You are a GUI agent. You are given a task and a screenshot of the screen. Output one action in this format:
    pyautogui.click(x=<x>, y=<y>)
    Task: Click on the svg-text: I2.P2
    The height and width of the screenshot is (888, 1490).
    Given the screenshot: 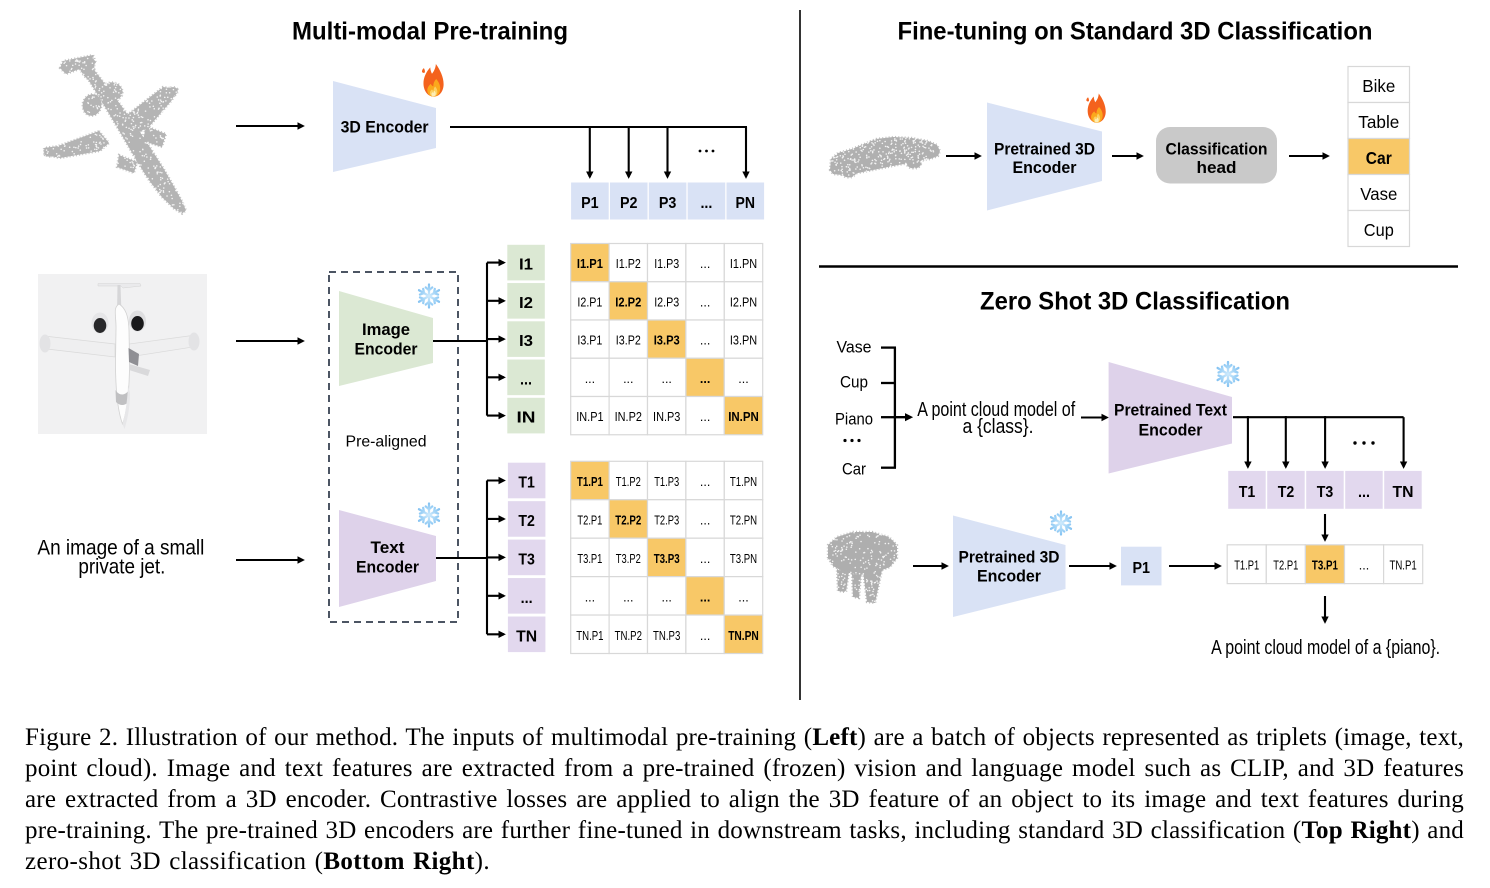 What is the action you would take?
    pyautogui.click(x=628, y=302)
    